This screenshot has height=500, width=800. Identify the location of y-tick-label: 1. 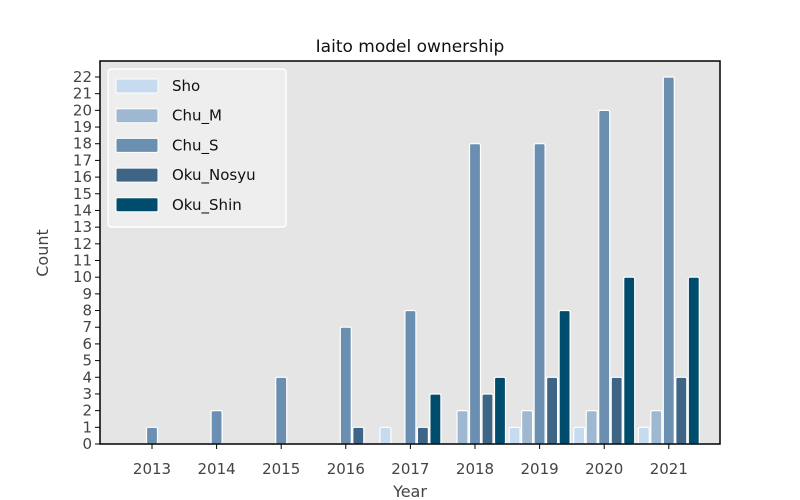
(87, 427).